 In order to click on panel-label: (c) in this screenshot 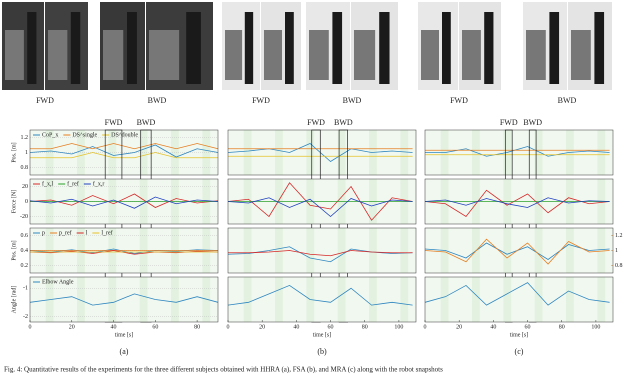, I will do `click(519, 351)`.